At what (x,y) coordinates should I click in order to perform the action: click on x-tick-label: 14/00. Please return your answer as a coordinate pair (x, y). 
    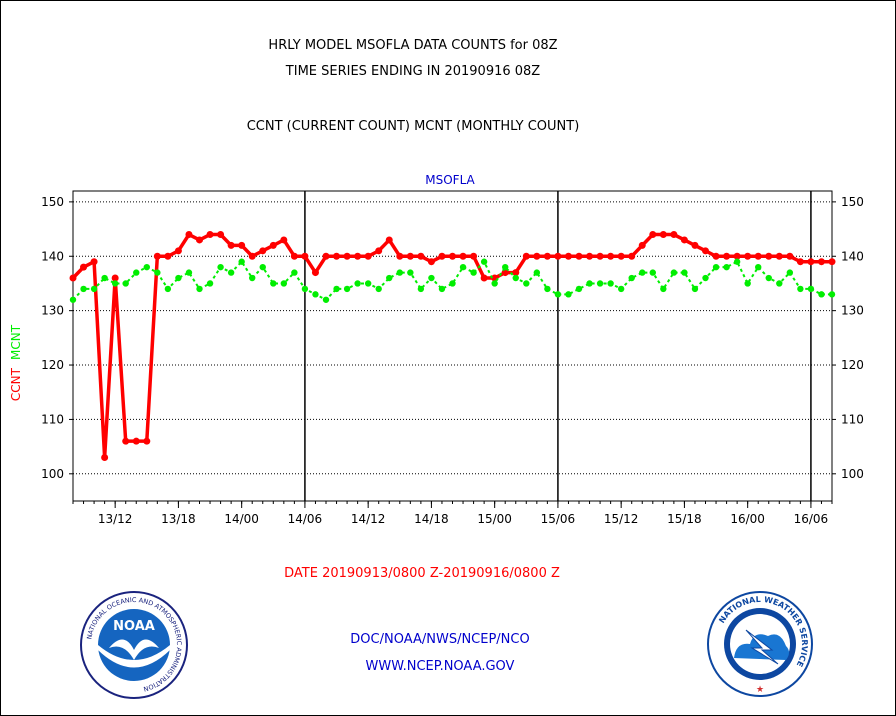
    Looking at the image, I should click on (241, 519).